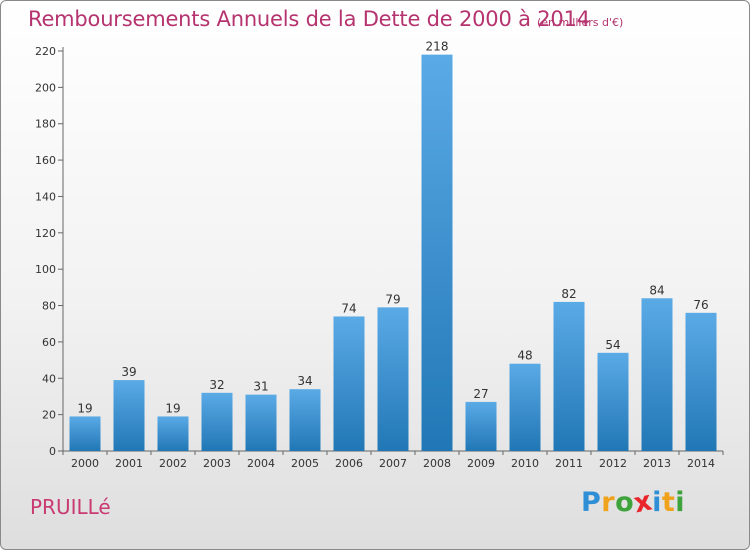 This screenshot has height=550, width=750. Describe the element at coordinates (569, 376) in the screenshot. I see `bar-2011` at that location.